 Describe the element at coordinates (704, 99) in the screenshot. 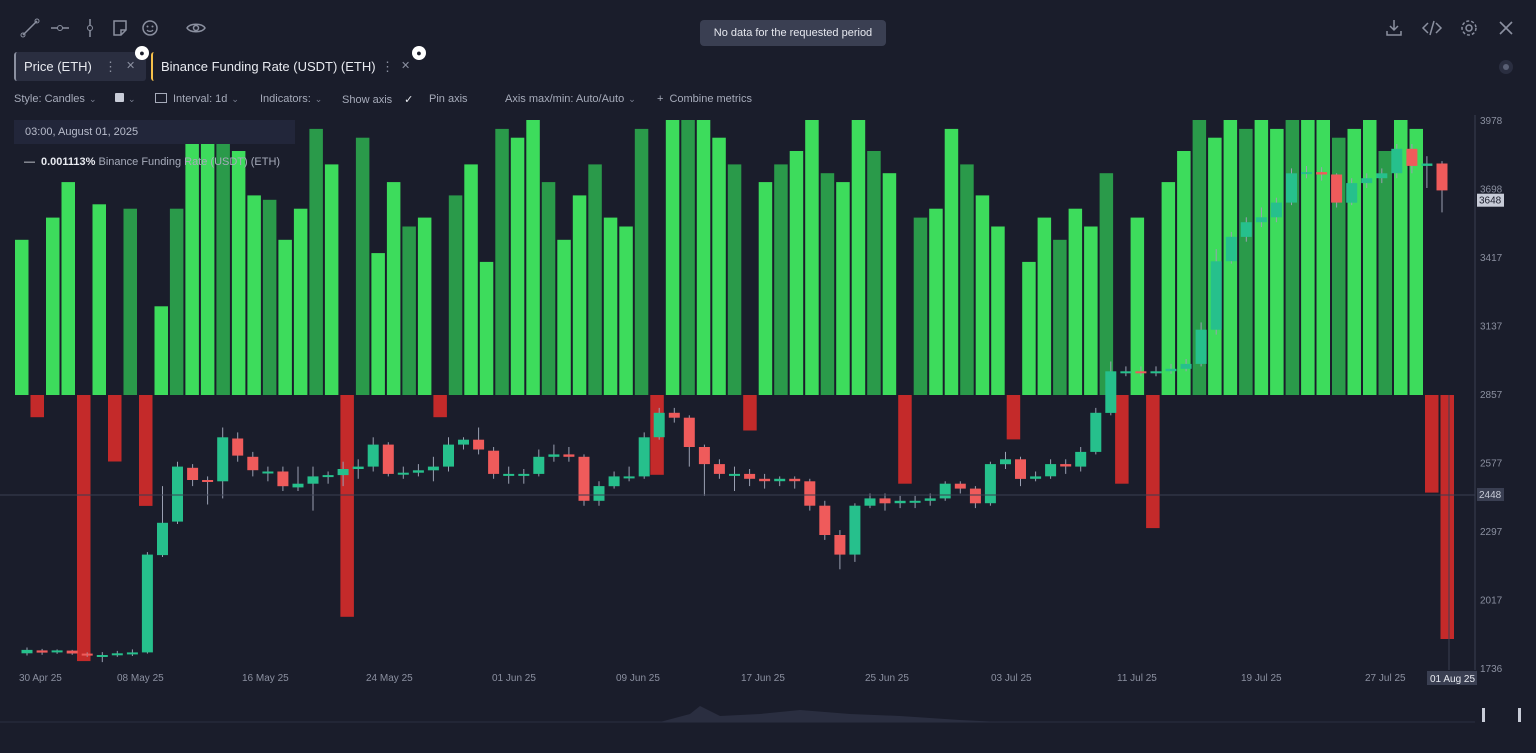

I see `combine-metrics-button: + Combine metrics` at that location.